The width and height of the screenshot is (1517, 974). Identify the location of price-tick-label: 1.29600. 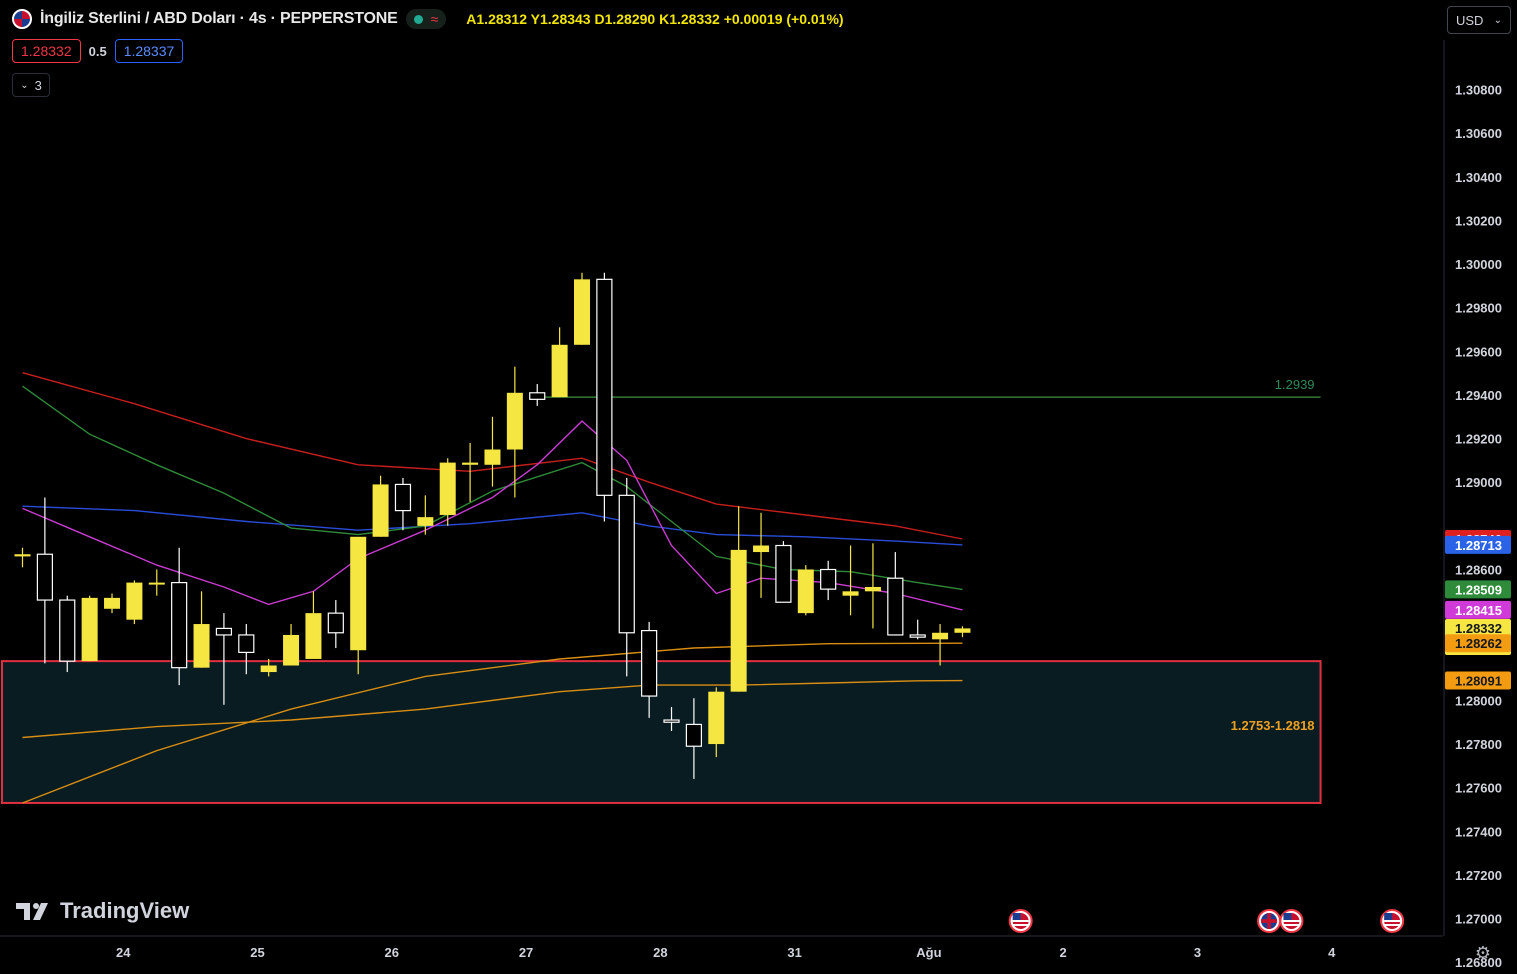
(1478, 351).